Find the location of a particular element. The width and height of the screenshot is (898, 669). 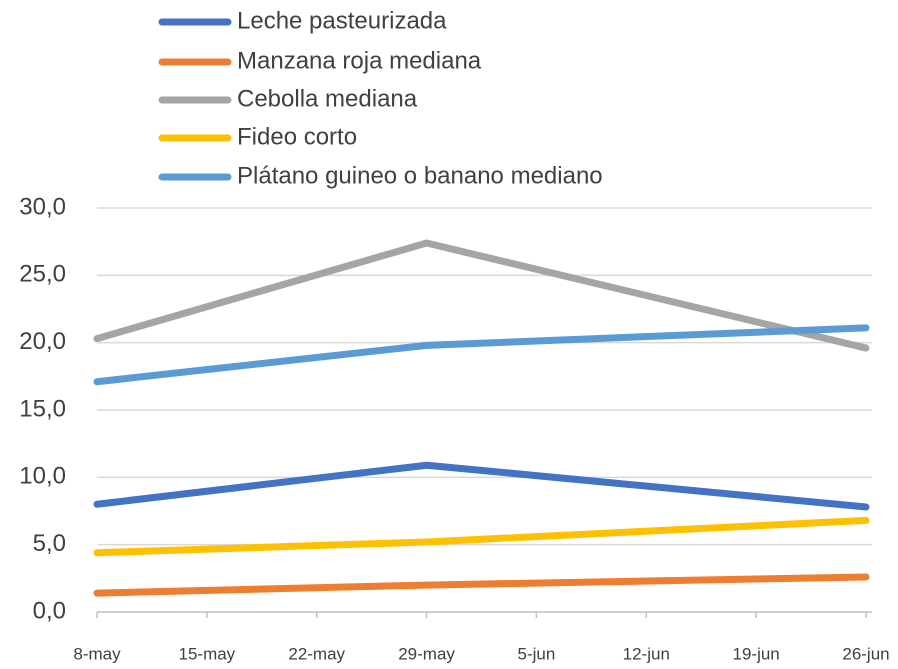

y-tick-label: 30,0 is located at coordinates (42, 206).